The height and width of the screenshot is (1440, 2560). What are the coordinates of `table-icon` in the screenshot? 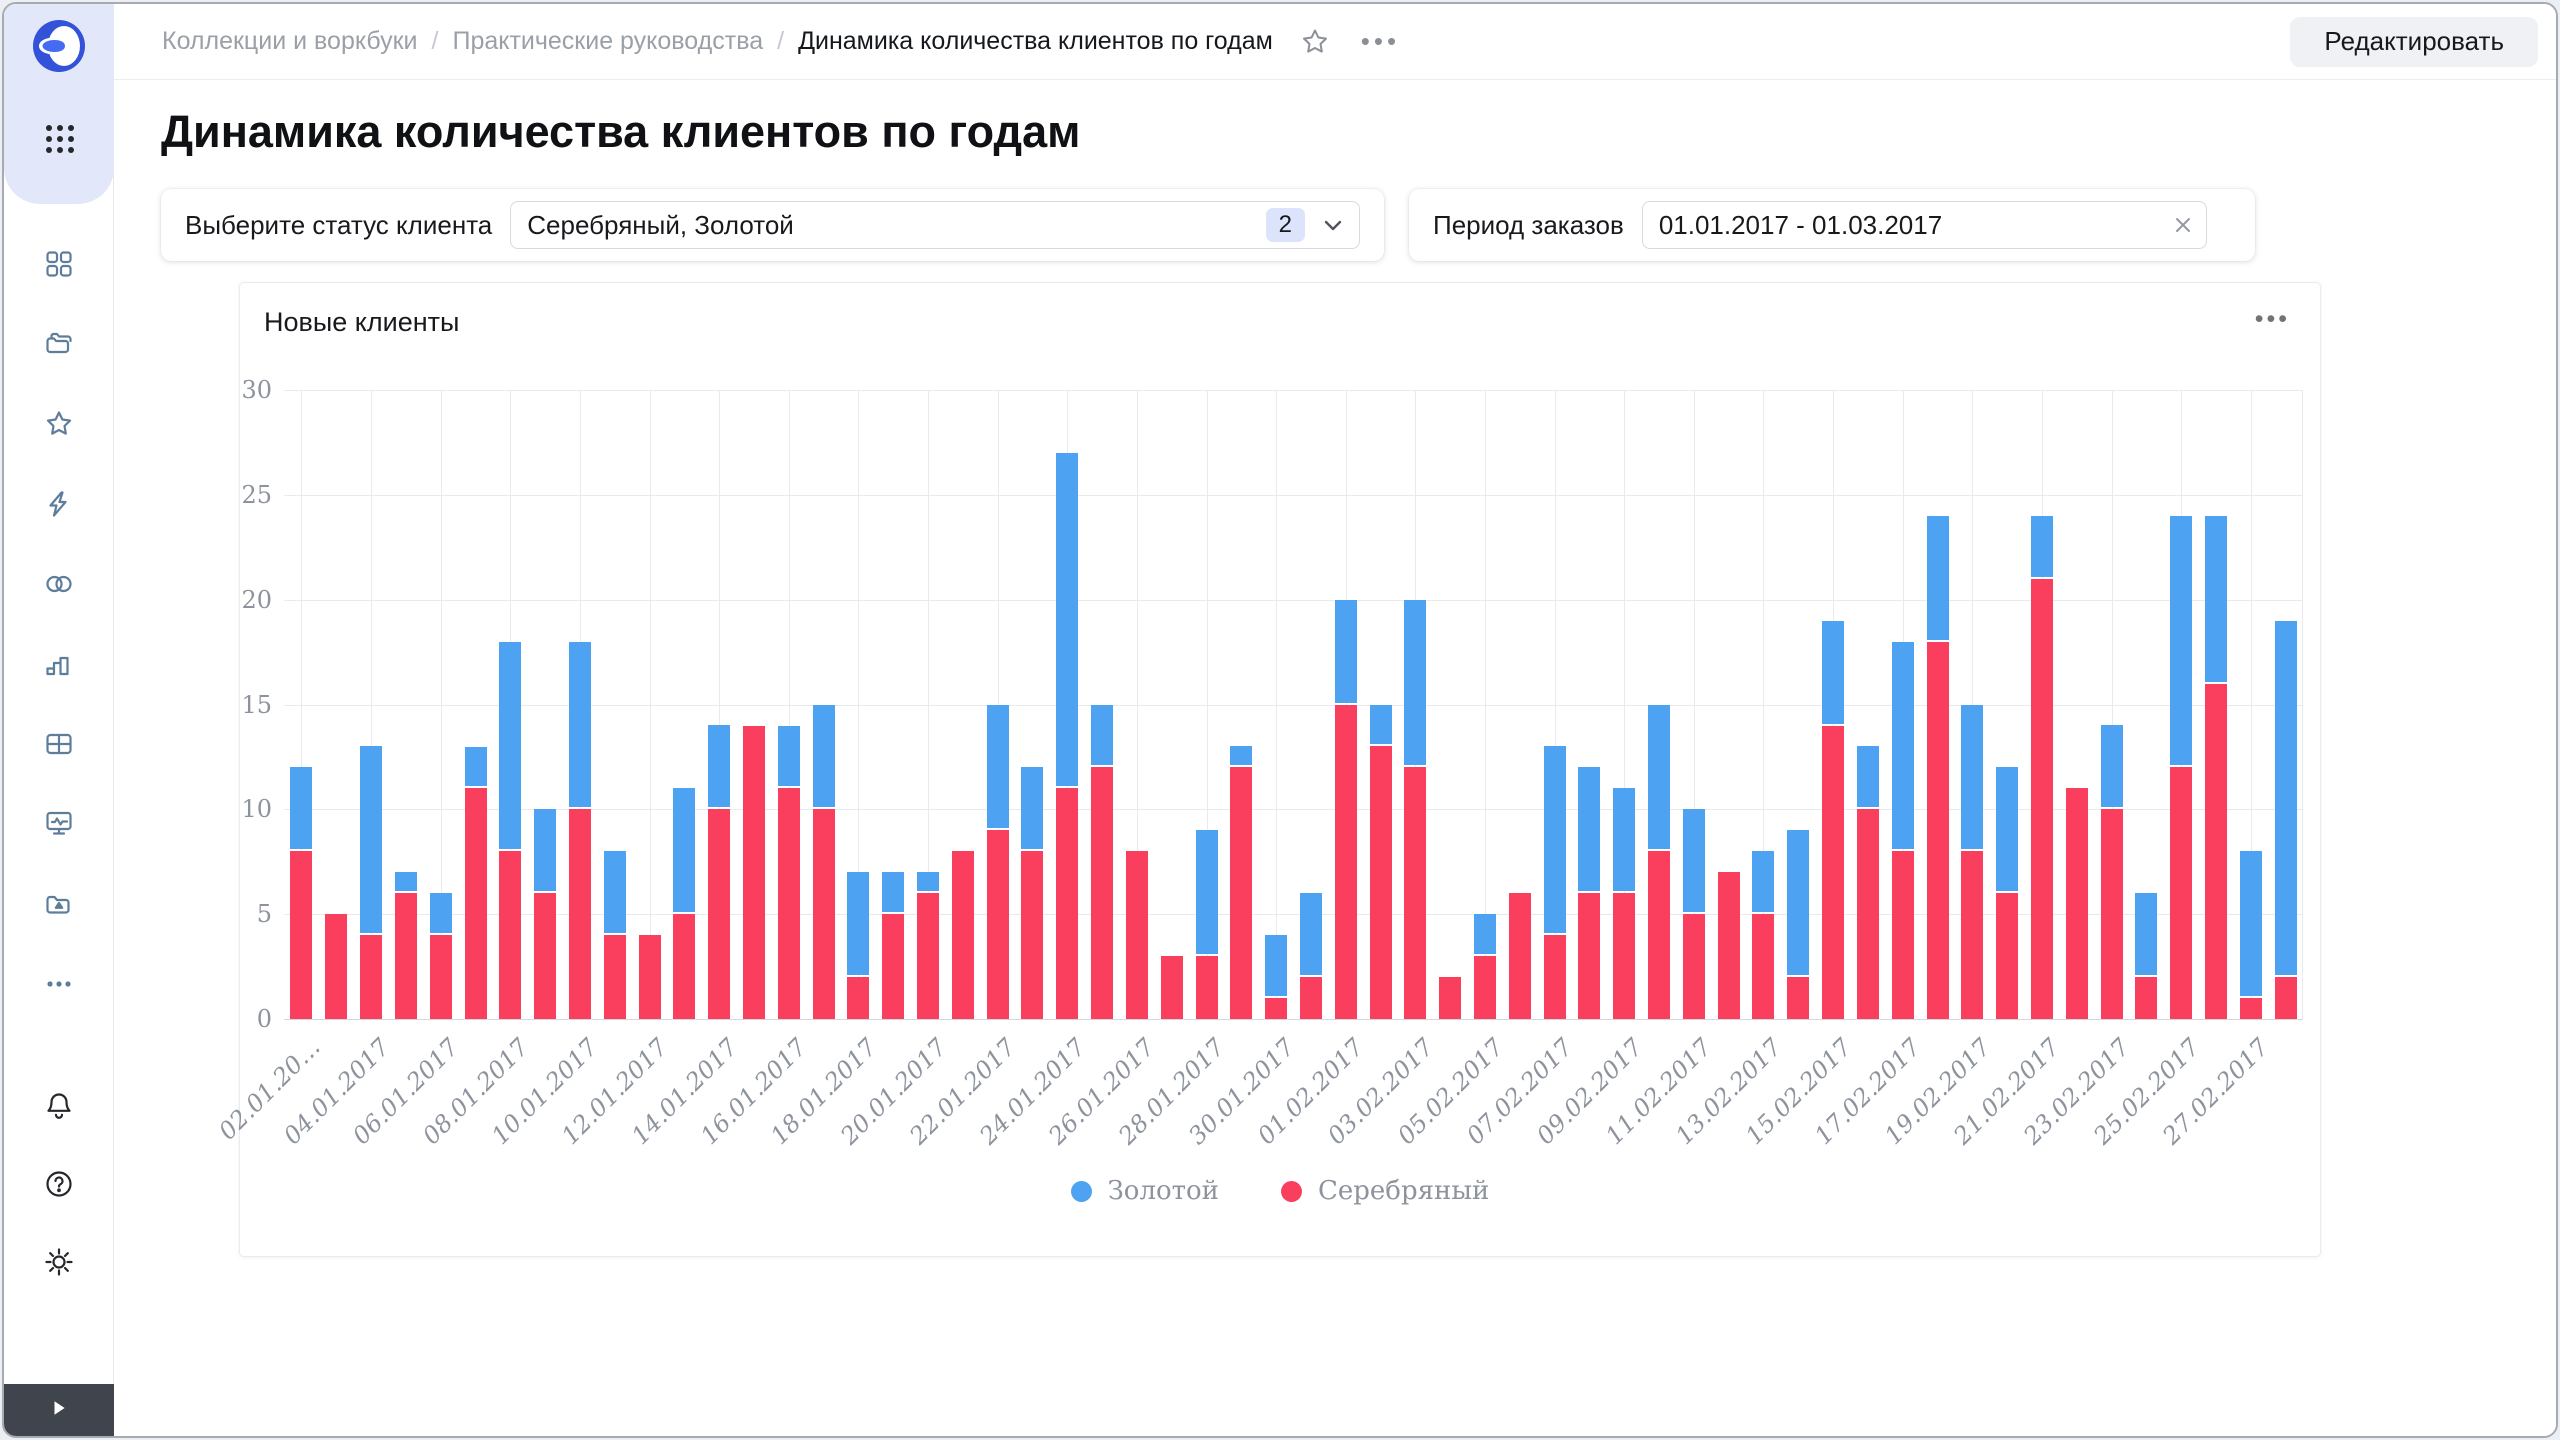 It's located at (59, 744).